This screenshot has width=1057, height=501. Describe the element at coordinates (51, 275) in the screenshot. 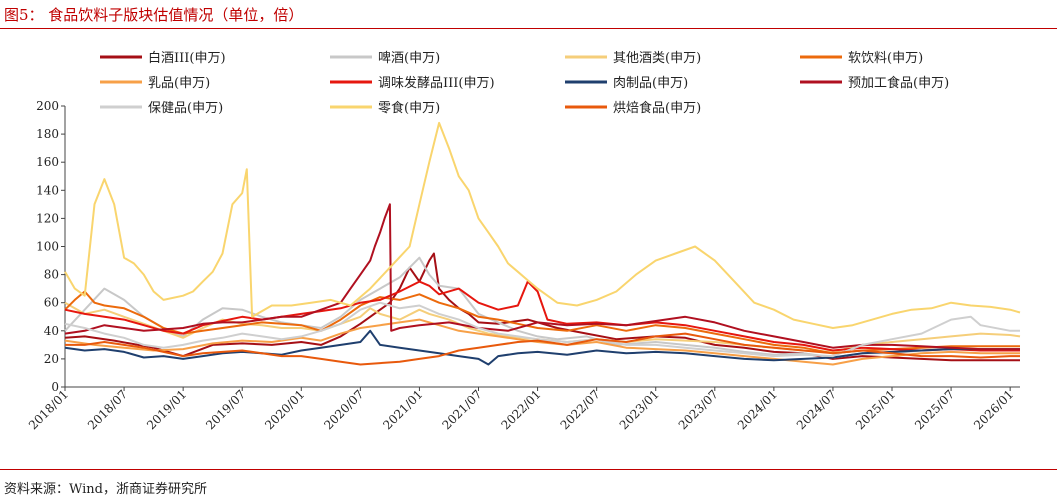

I see `y-tick-label: 80` at that location.